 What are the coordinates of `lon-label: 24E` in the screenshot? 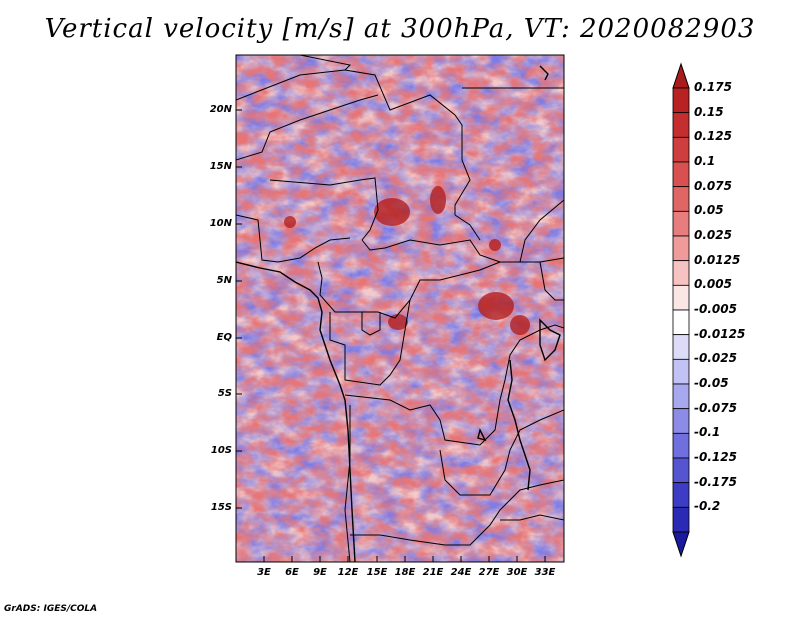 It's located at (461, 572).